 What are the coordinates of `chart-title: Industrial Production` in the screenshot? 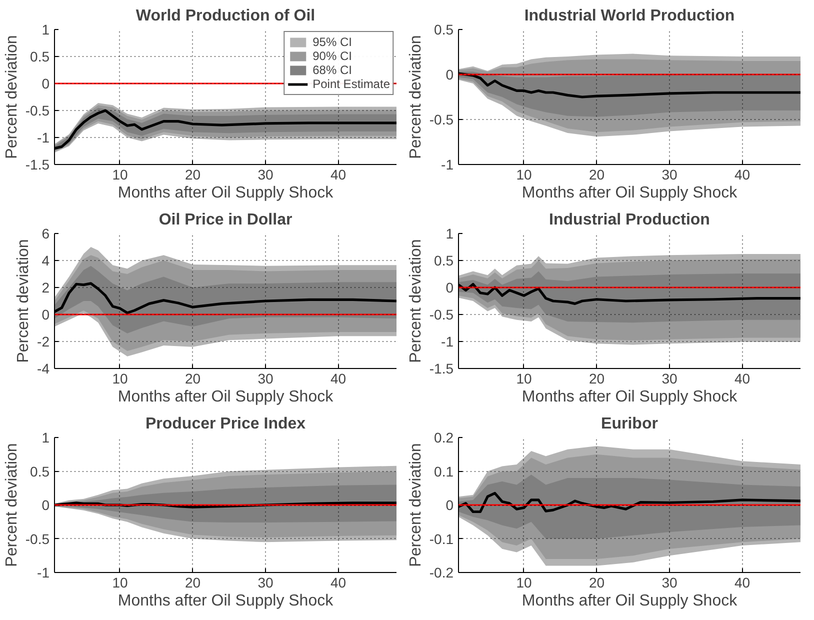 It's located at (629, 220).